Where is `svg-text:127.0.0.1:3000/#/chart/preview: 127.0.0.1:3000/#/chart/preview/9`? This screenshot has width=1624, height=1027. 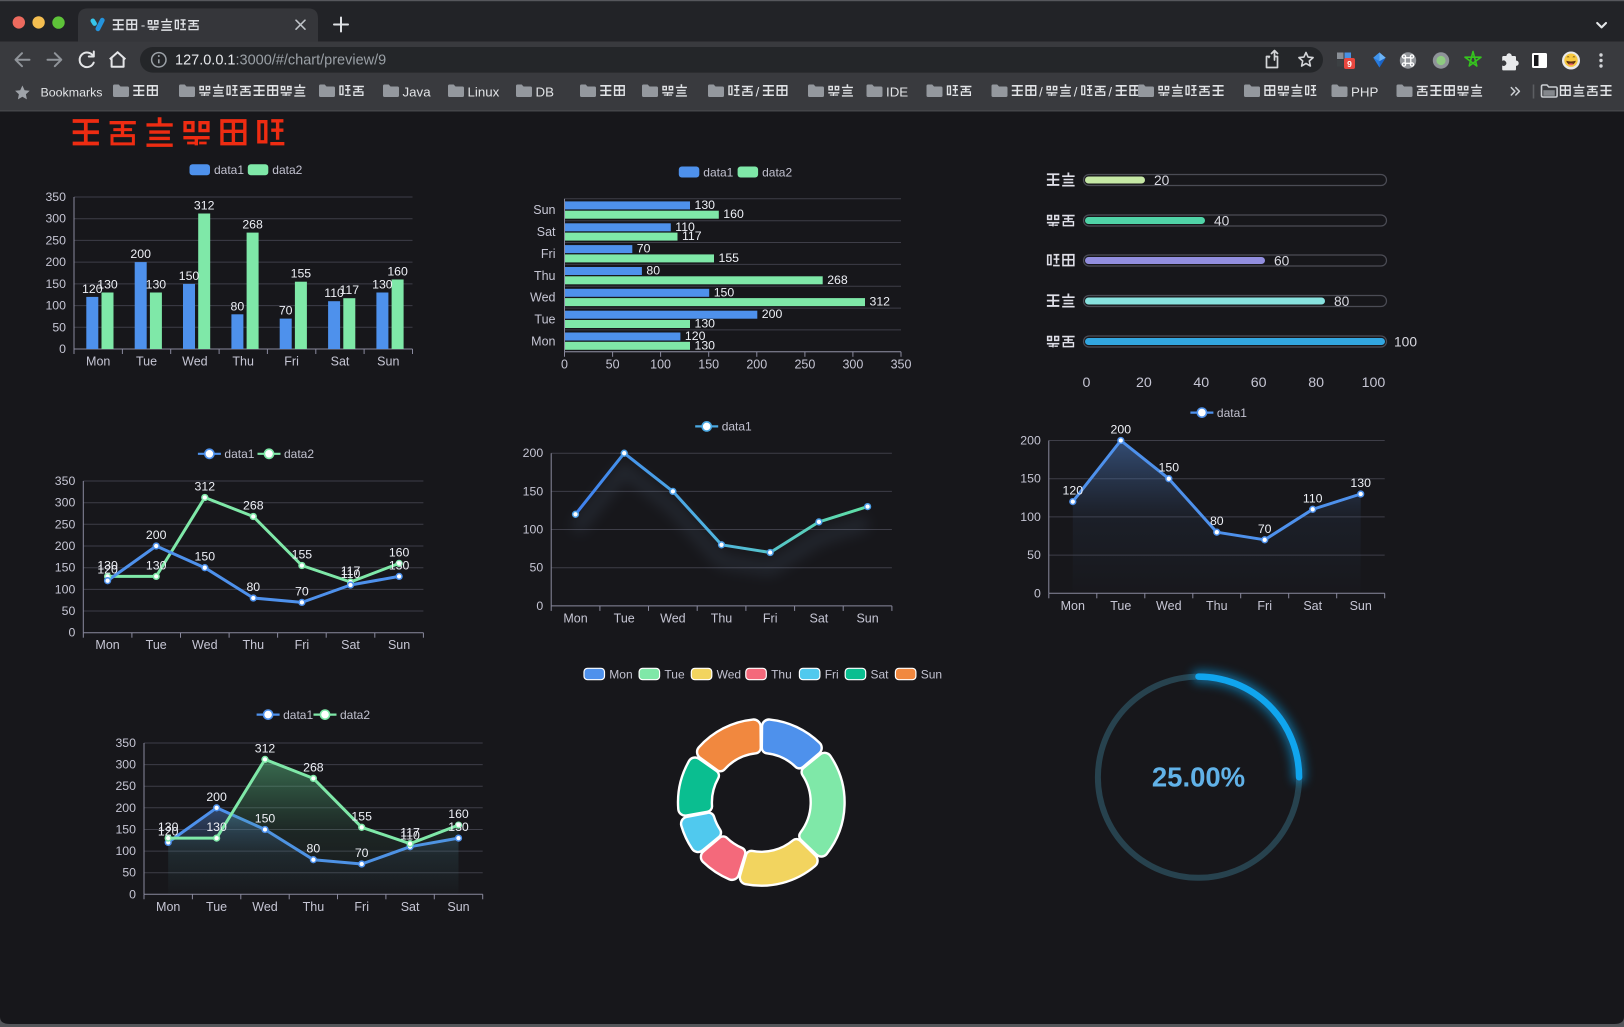
svg-text:127.0.0.1:3000/#/chart/preview: 127.0.0.1:3000/#/chart/preview/9 is located at coordinates (280, 61).